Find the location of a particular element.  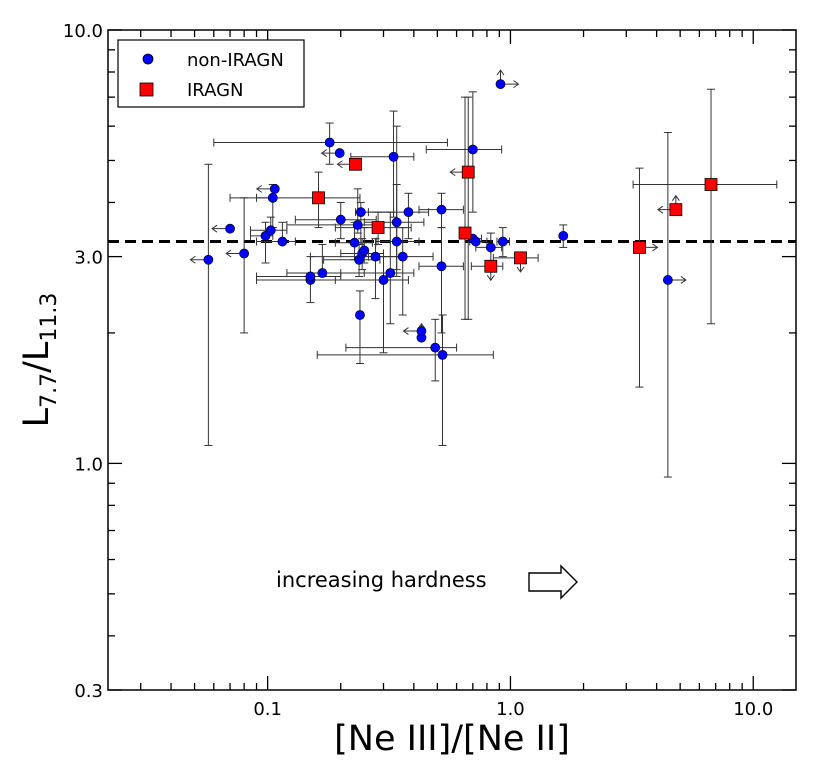

x-tick-label: 0.1 is located at coordinates (267, 709).